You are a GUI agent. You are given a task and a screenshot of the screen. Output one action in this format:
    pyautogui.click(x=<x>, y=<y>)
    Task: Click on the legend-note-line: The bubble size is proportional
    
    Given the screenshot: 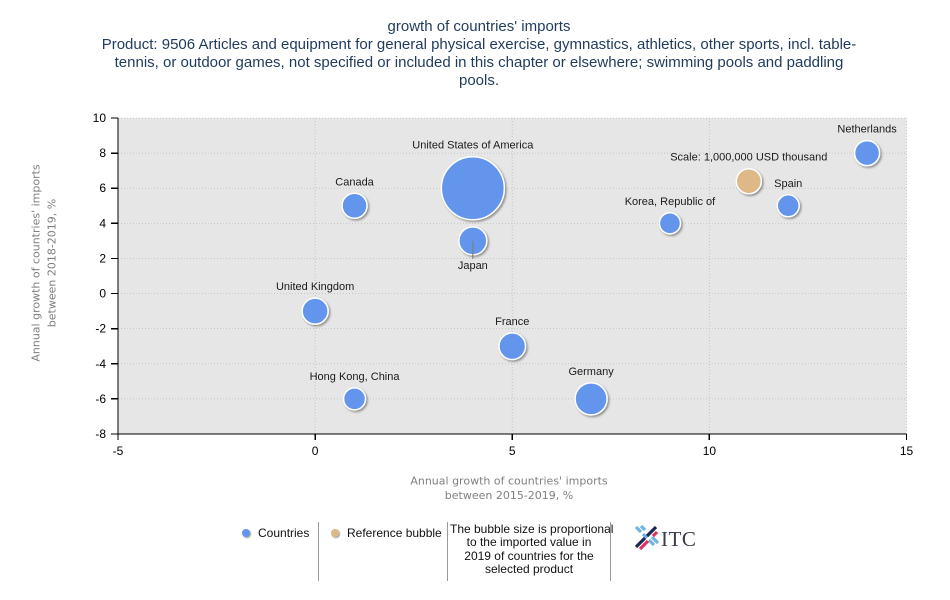 What is the action you would take?
    pyautogui.click(x=532, y=529)
    